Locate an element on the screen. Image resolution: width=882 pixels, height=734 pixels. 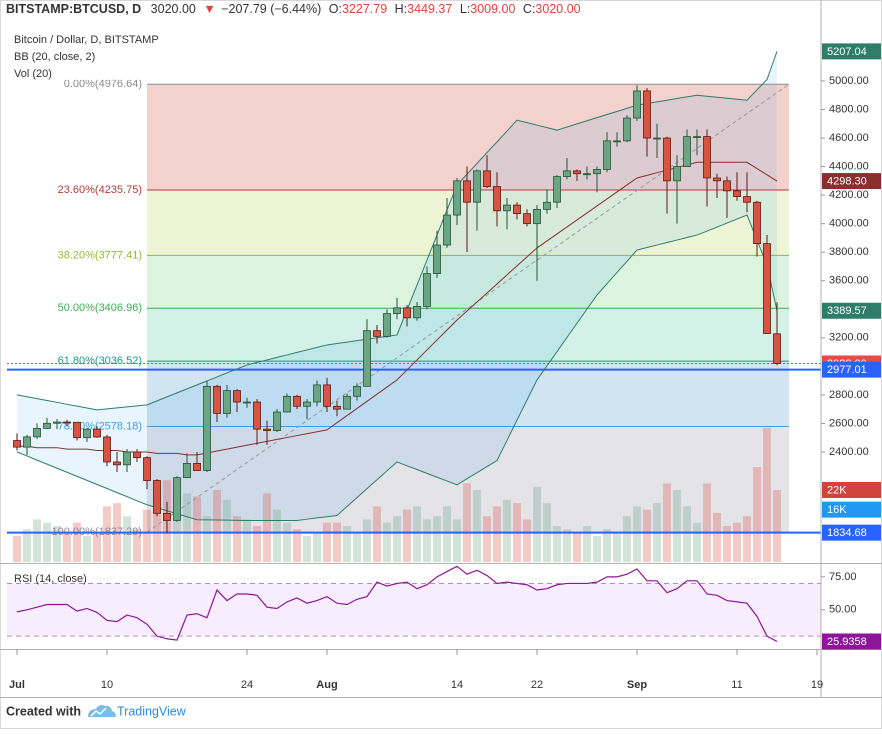
y-tick-label: 2800.00 is located at coordinates (849, 395).